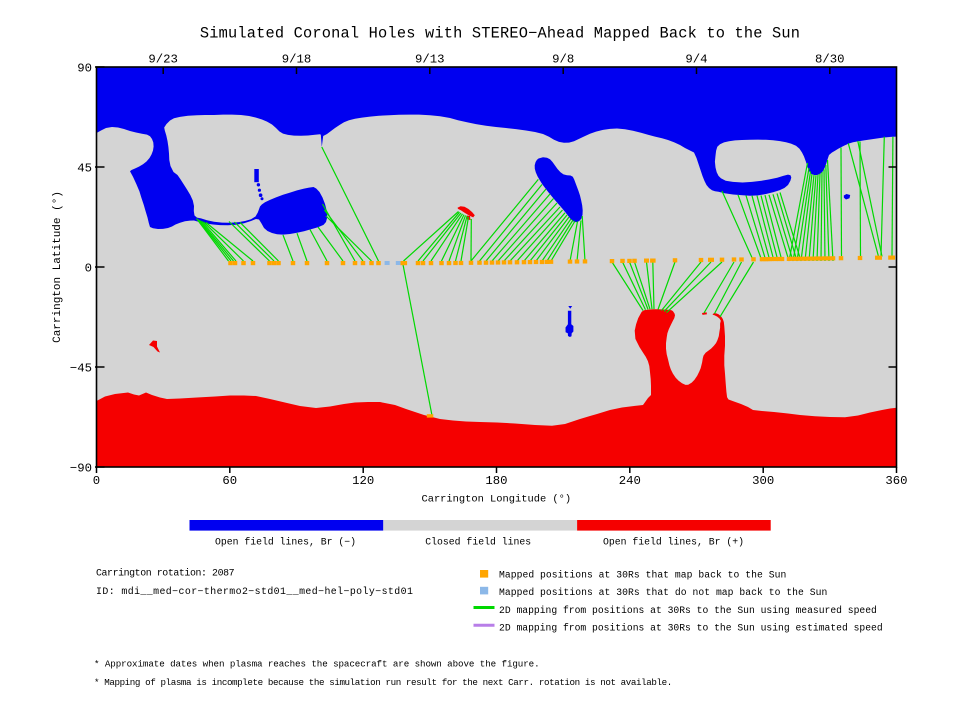  Describe the element at coordinates (478, 542) in the screenshot. I see `svg-text: Closed field lines` at that location.